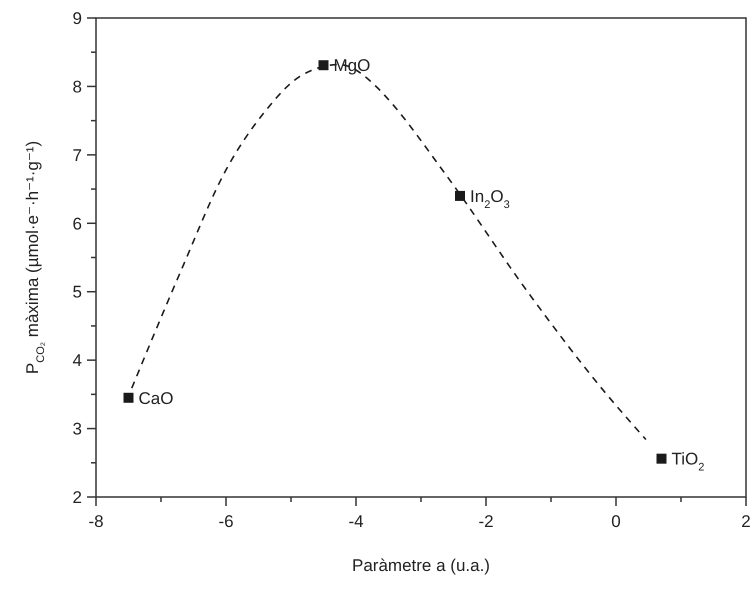 The height and width of the screenshot is (591, 756). Describe the element at coordinates (77, 224) in the screenshot. I see `y-tick-label: 6` at that location.